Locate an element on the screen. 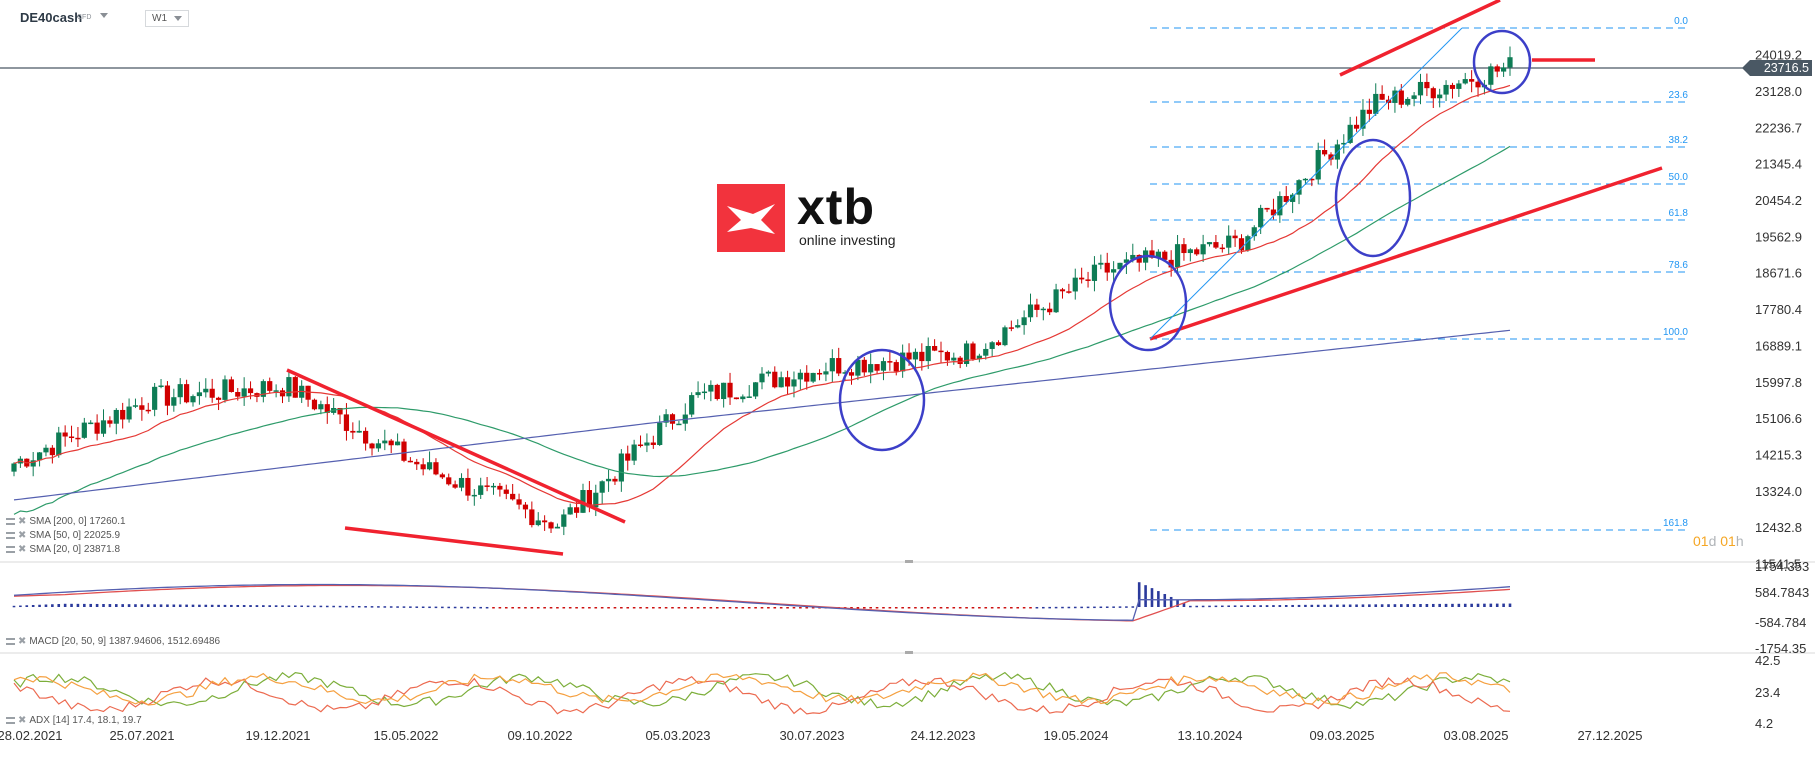 The width and height of the screenshot is (1815, 761). legend-adx-label: ADX [14] 17.4, 18.1, 19.7 is located at coordinates (85, 720).